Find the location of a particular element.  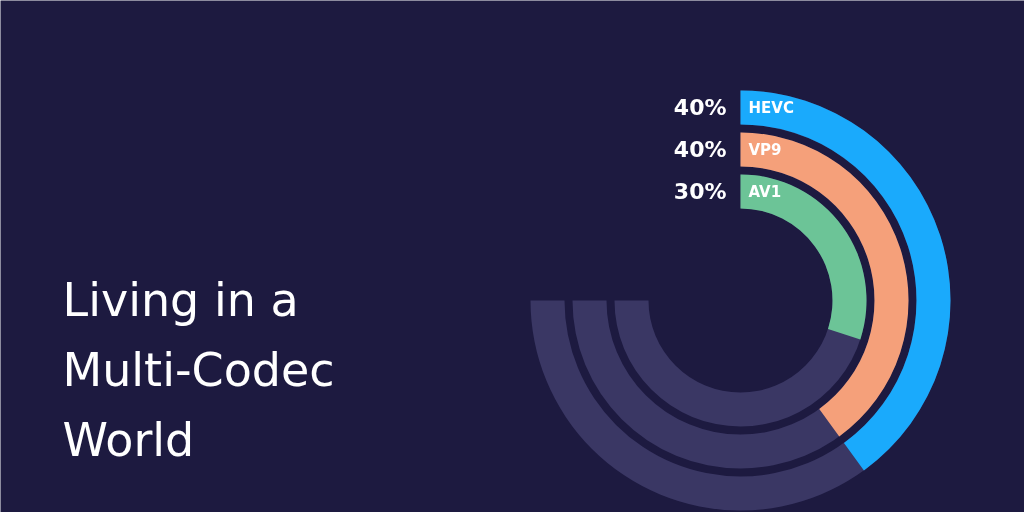

category-label: VP9 is located at coordinates (765, 149).